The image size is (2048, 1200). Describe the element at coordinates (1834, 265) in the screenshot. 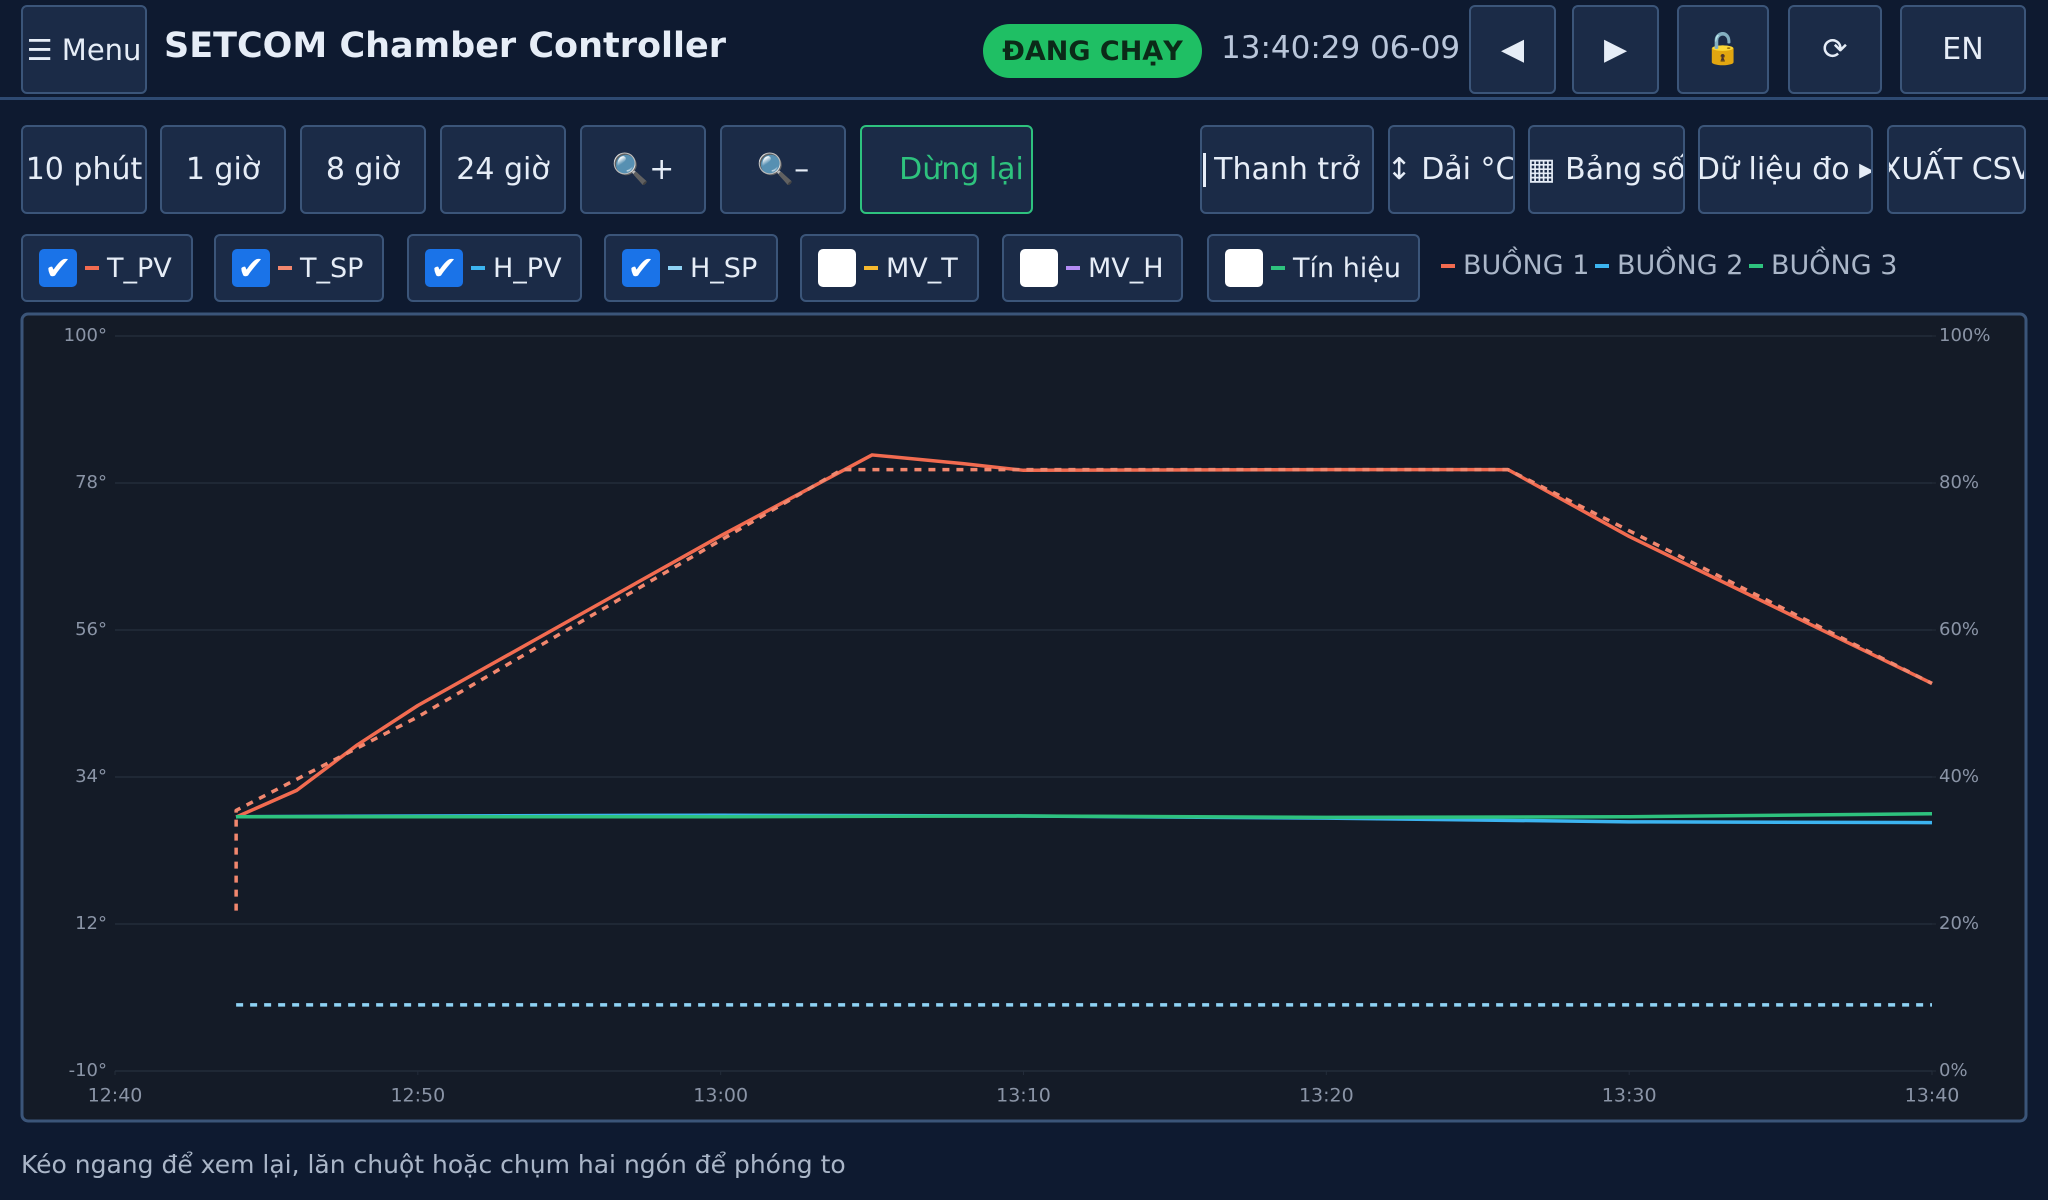

I see `legend-label: BUỒNG 3` at that location.